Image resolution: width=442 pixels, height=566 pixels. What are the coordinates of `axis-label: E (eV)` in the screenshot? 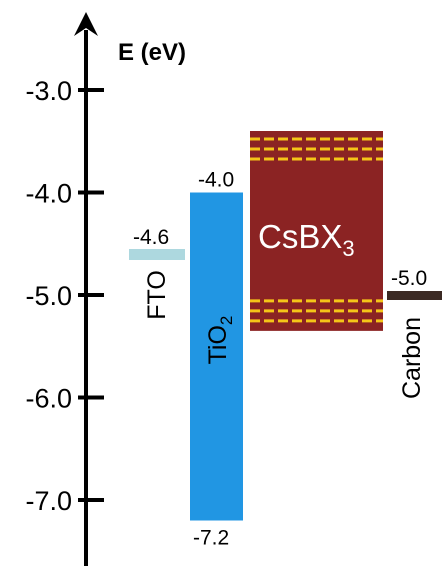 It's located at (152, 52).